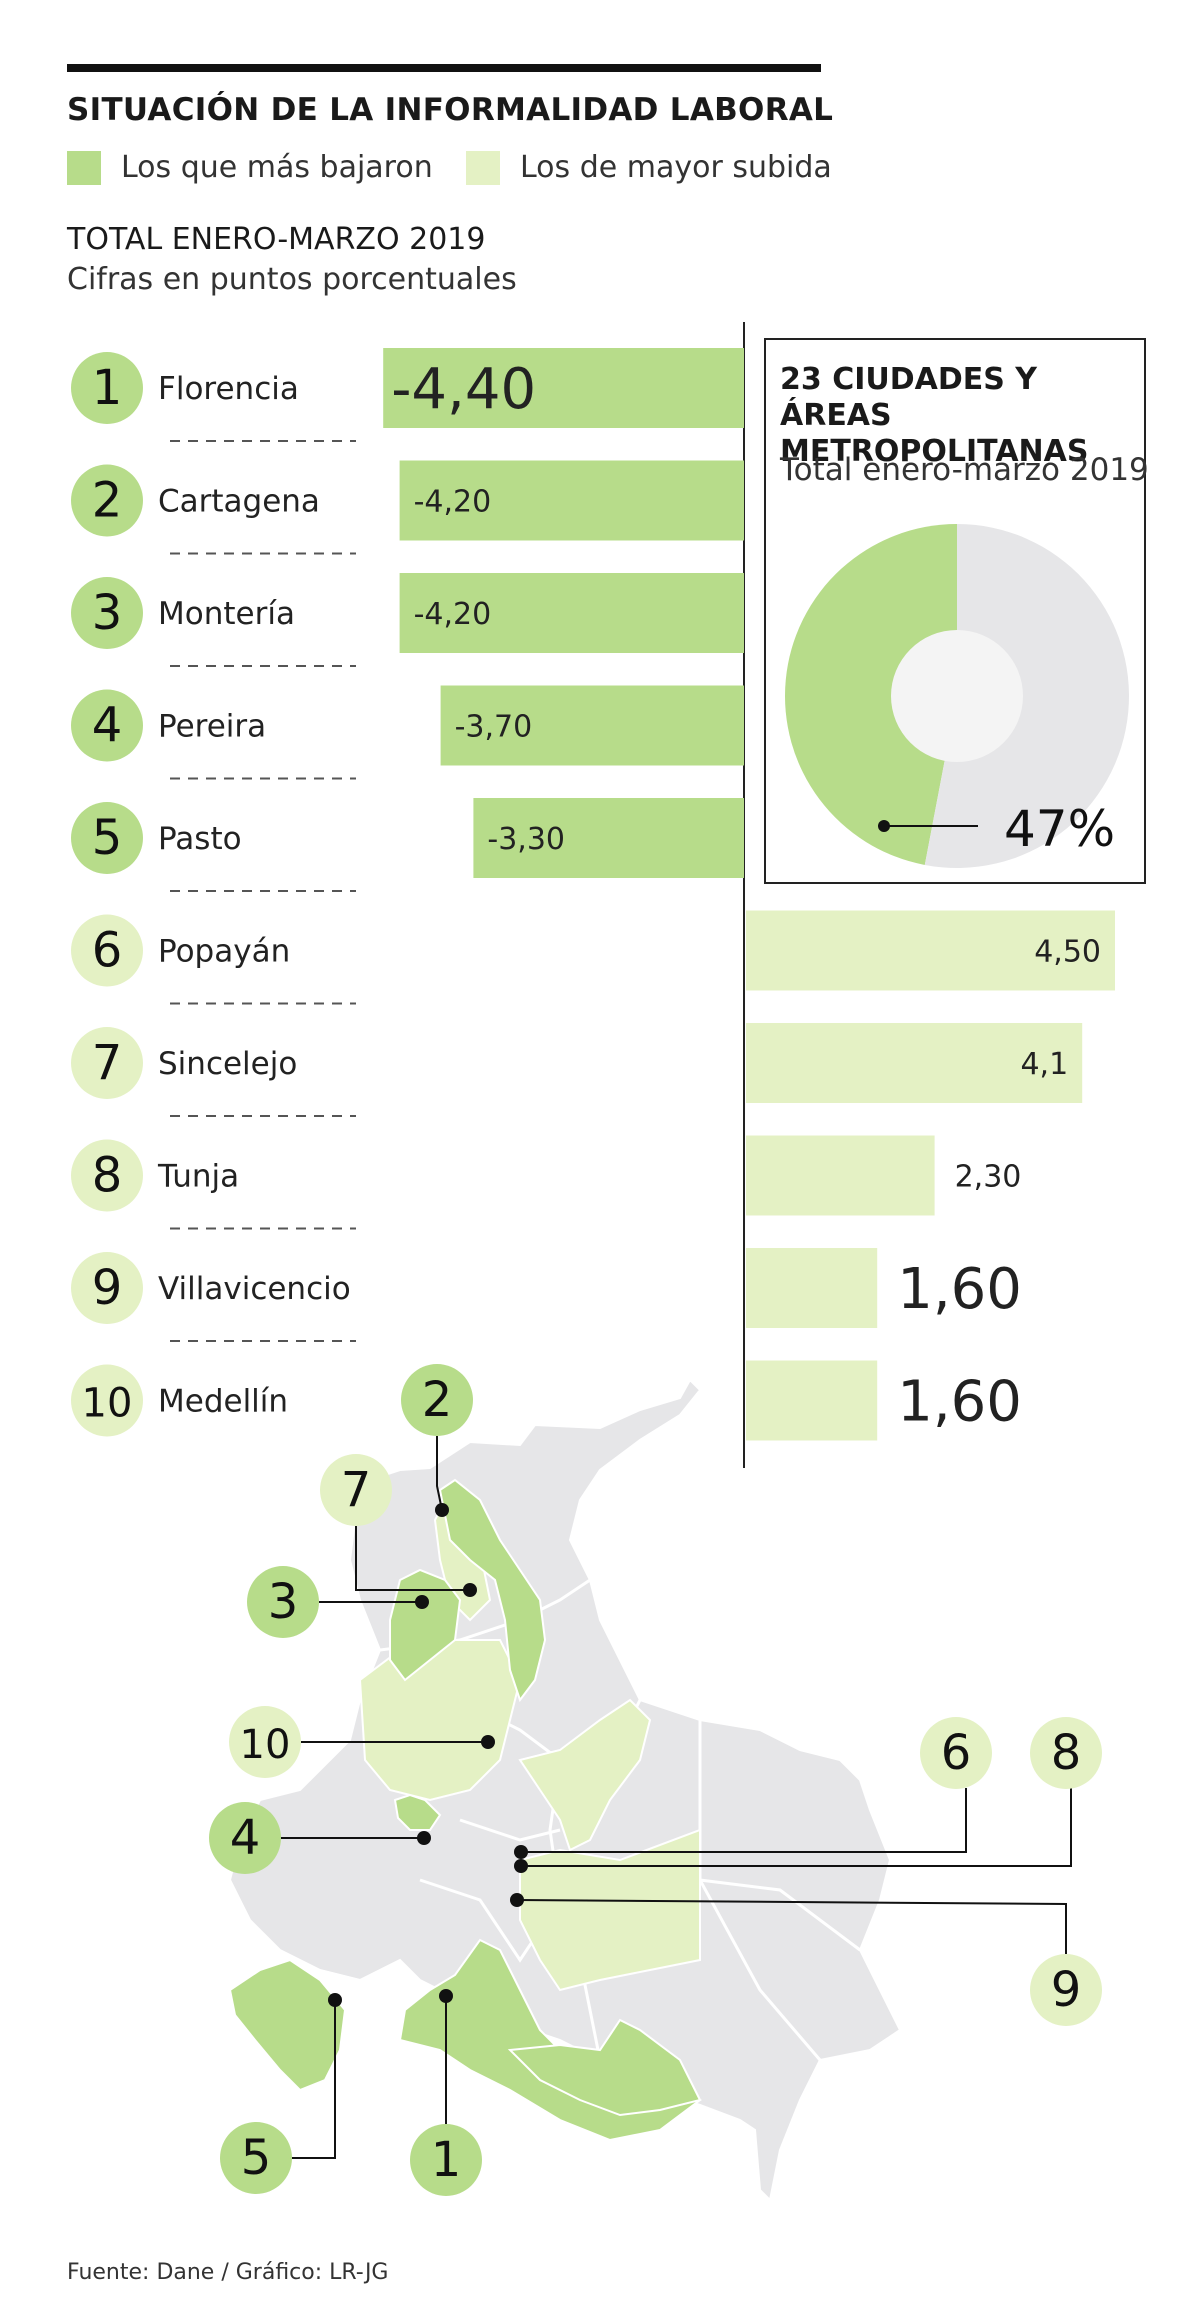  What do you see at coordinates (585, 1775) in the screenshot?
I see `region-tunja` at bounding box center [585, 1775].